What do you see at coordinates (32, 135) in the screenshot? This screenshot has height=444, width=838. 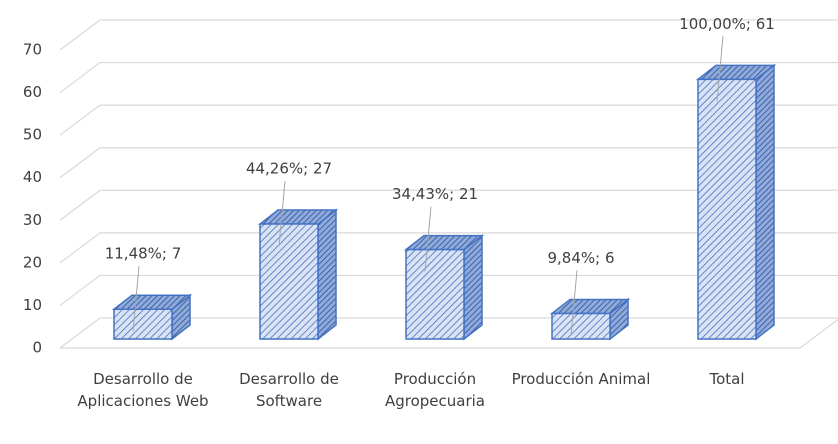 I see `y-tick-label: 50` at bounding box center [32, 135].